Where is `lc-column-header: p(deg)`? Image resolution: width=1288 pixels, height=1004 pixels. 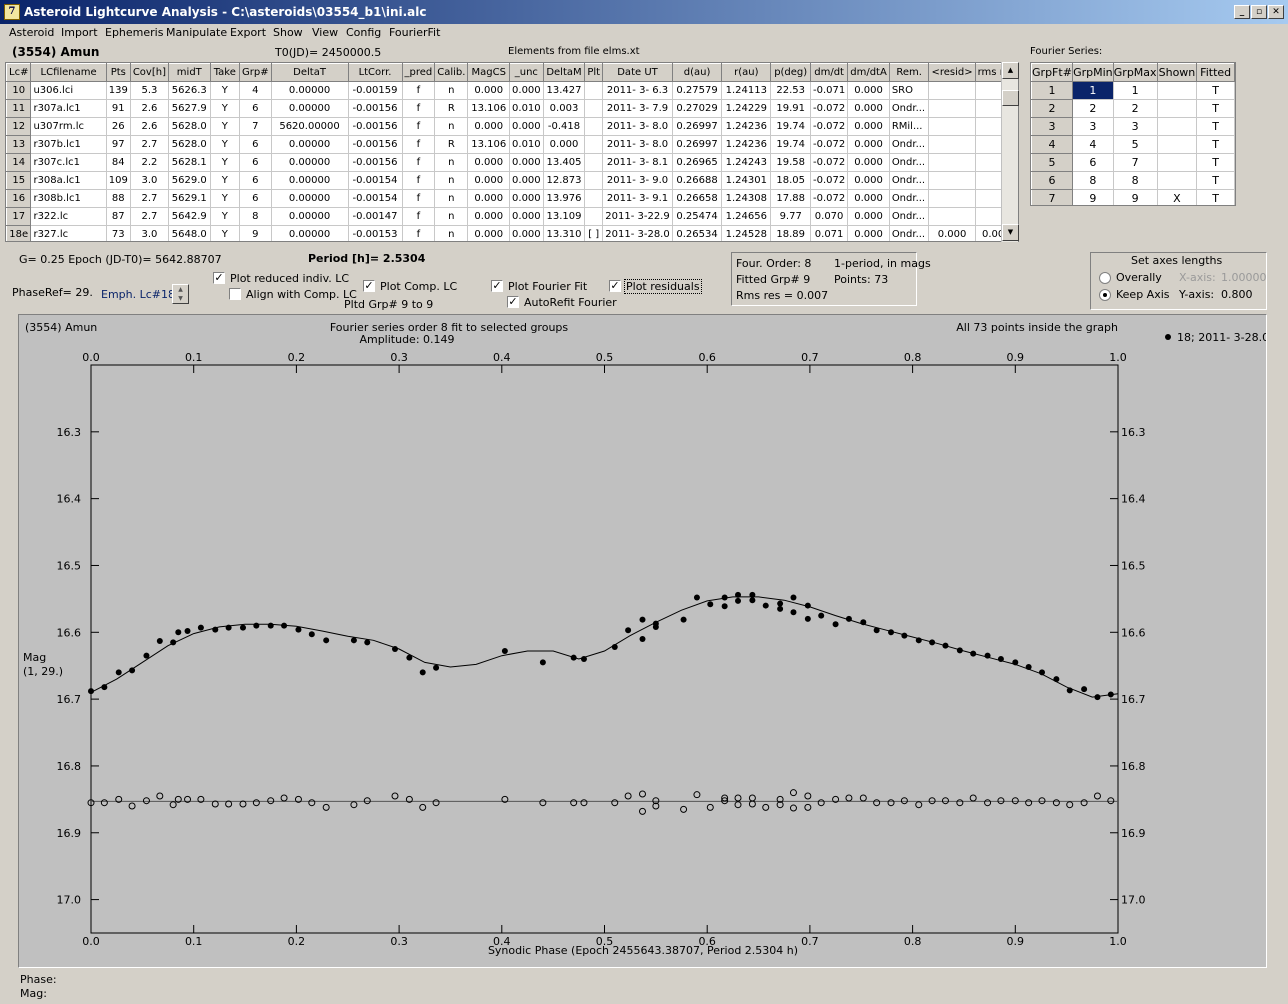
lc-column-header: p(deg) is located at coordinates (790, 72).